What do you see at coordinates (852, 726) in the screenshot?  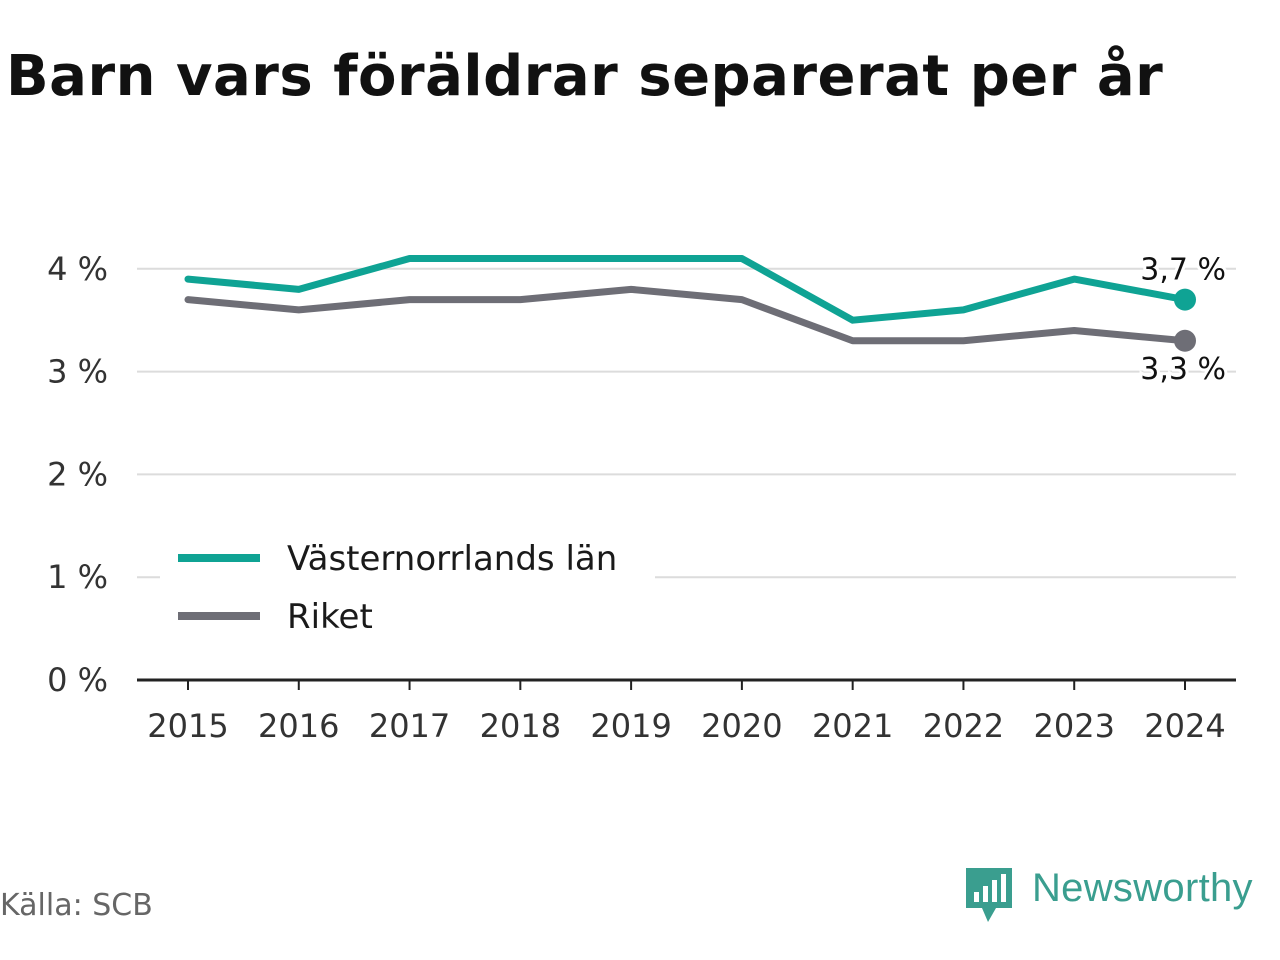 I see `x-tick-label: 2021` at bounding box center [852, 726].